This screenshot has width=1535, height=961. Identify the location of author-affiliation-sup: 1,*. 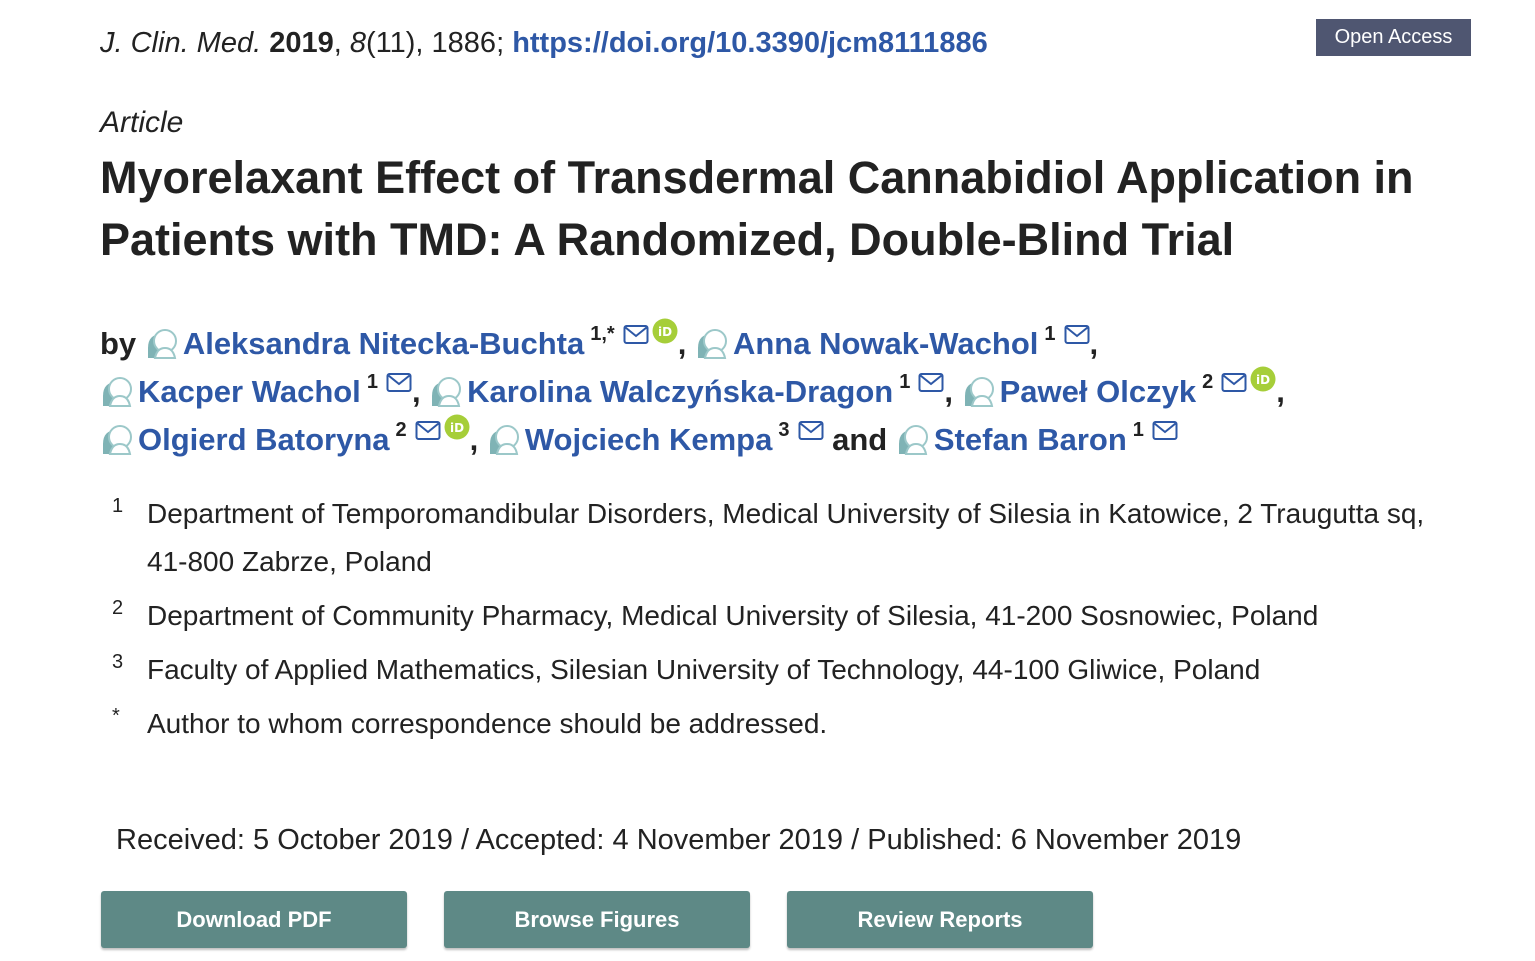
(602, 334).